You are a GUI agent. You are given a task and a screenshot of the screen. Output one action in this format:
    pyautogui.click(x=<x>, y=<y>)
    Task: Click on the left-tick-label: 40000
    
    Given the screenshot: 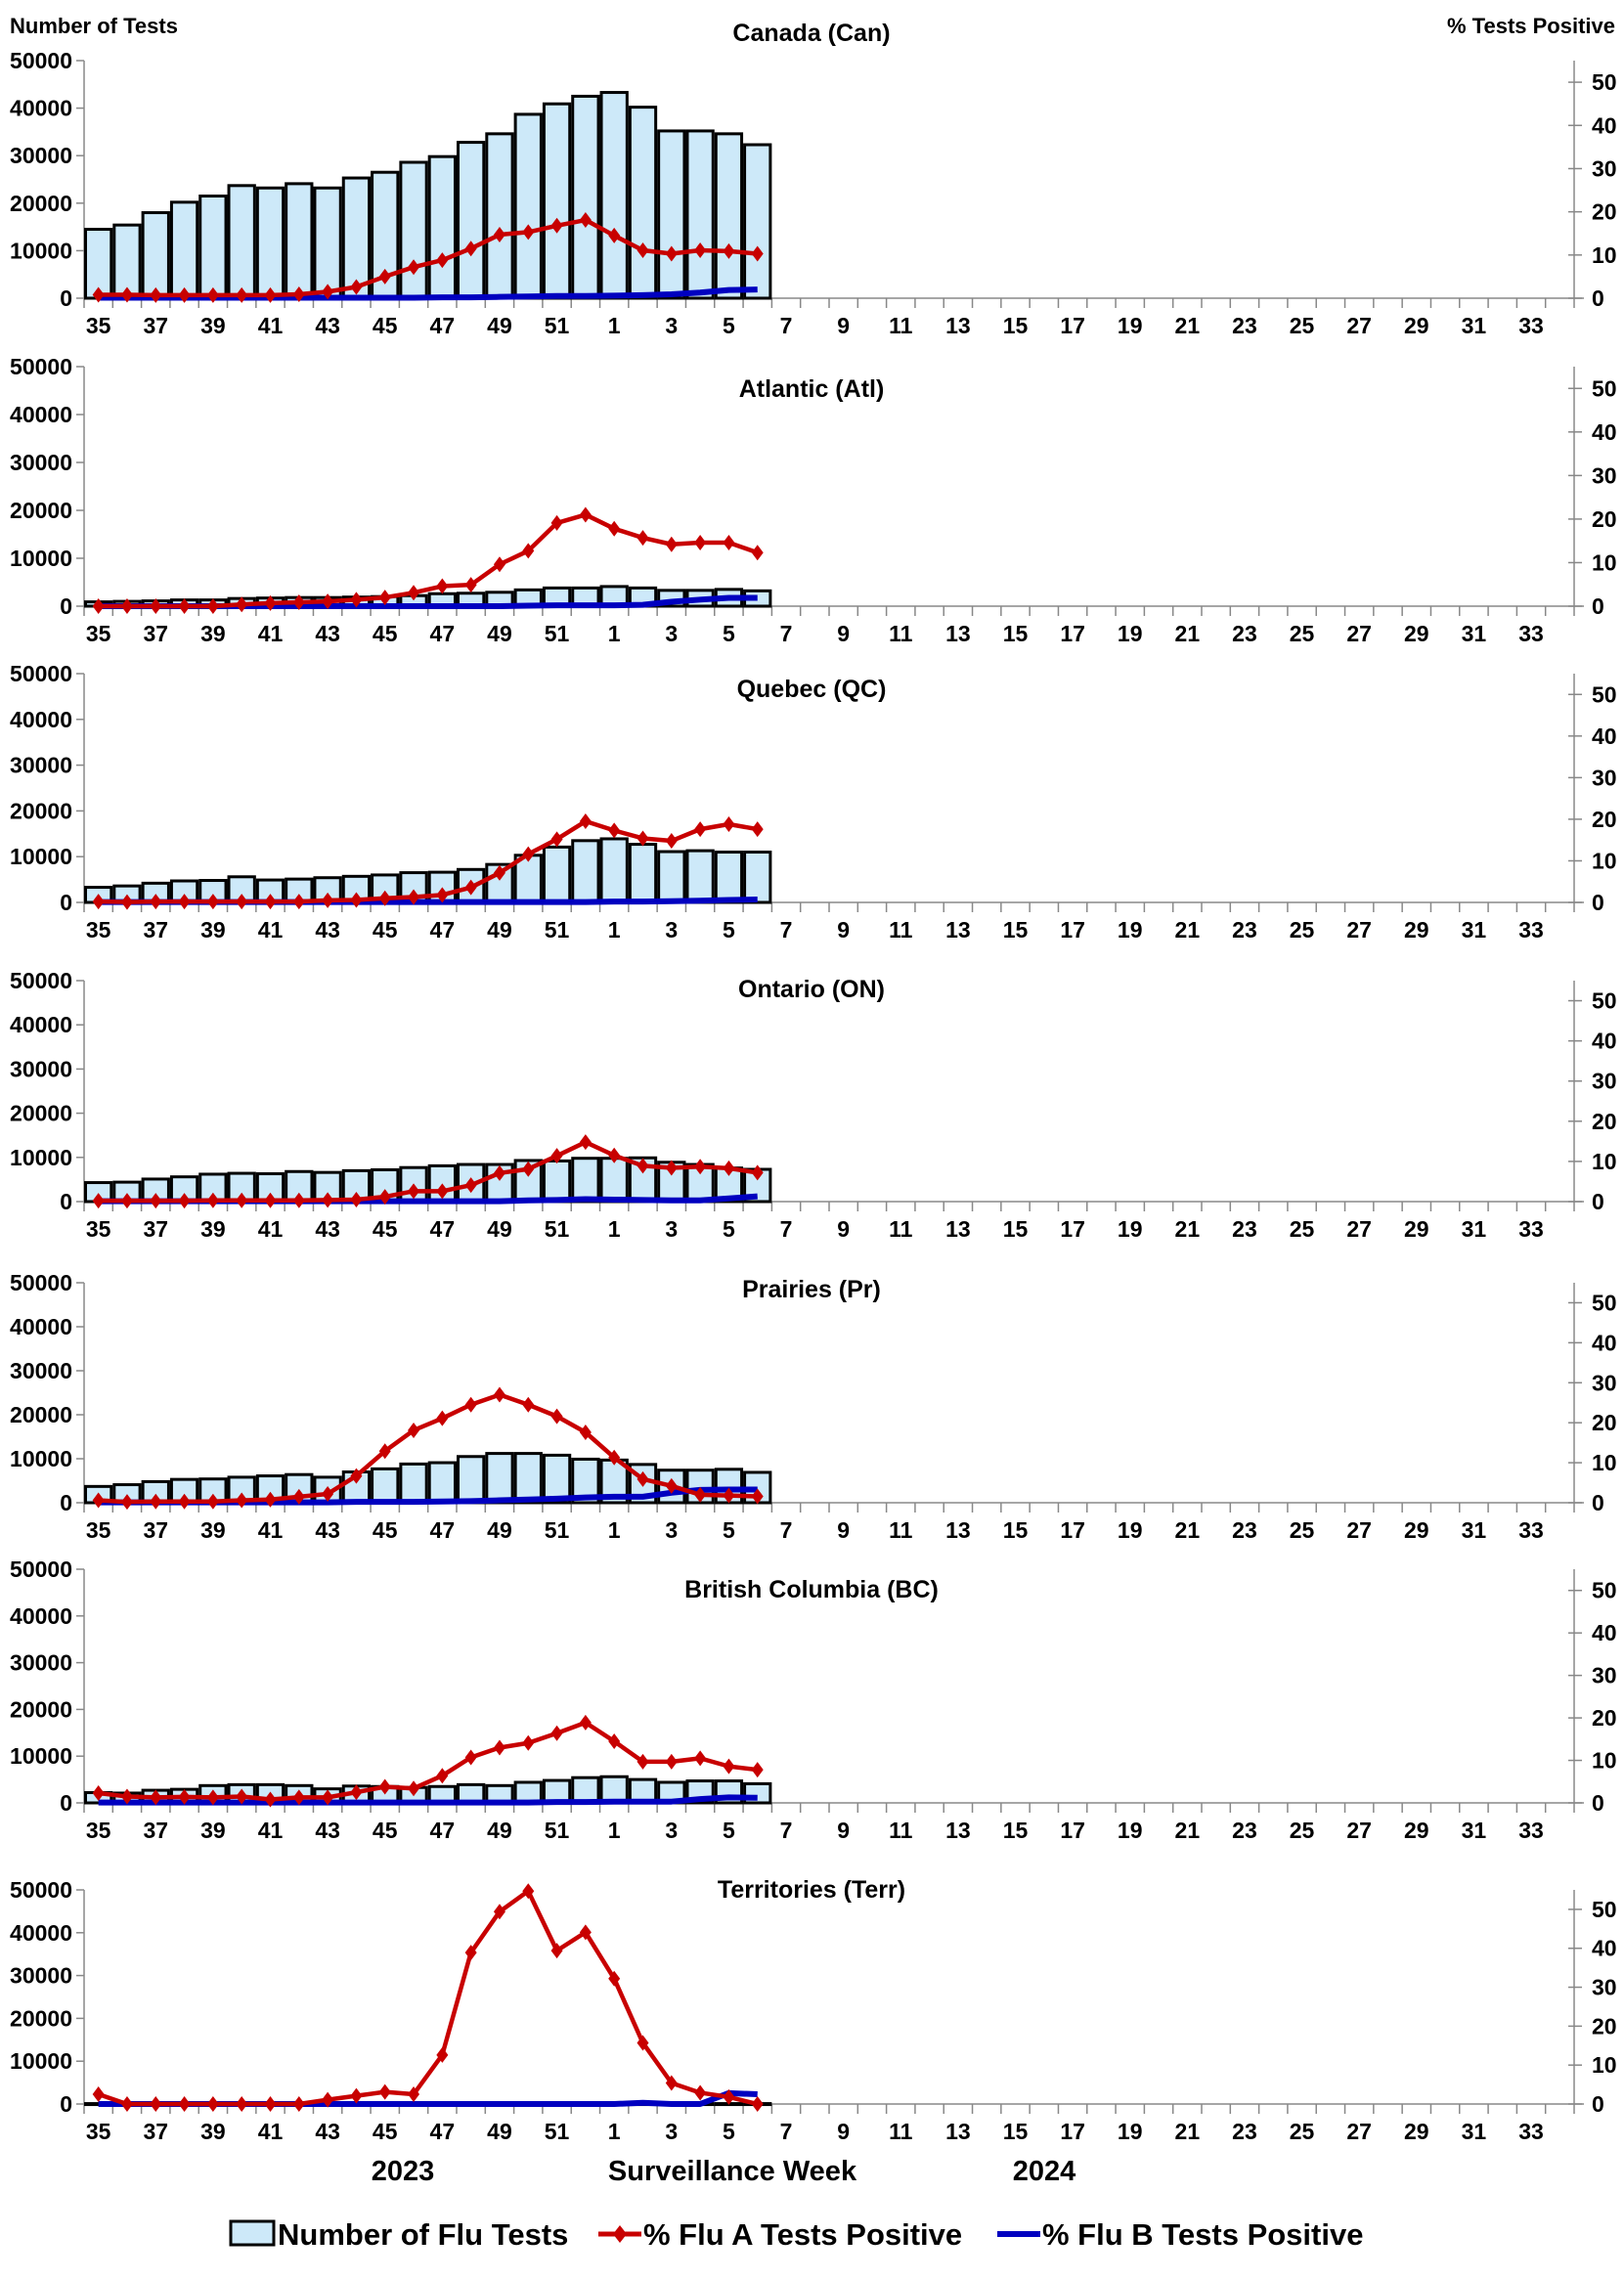 What is the action you would take?
    pyautogui.click(x=41, y=720)
    